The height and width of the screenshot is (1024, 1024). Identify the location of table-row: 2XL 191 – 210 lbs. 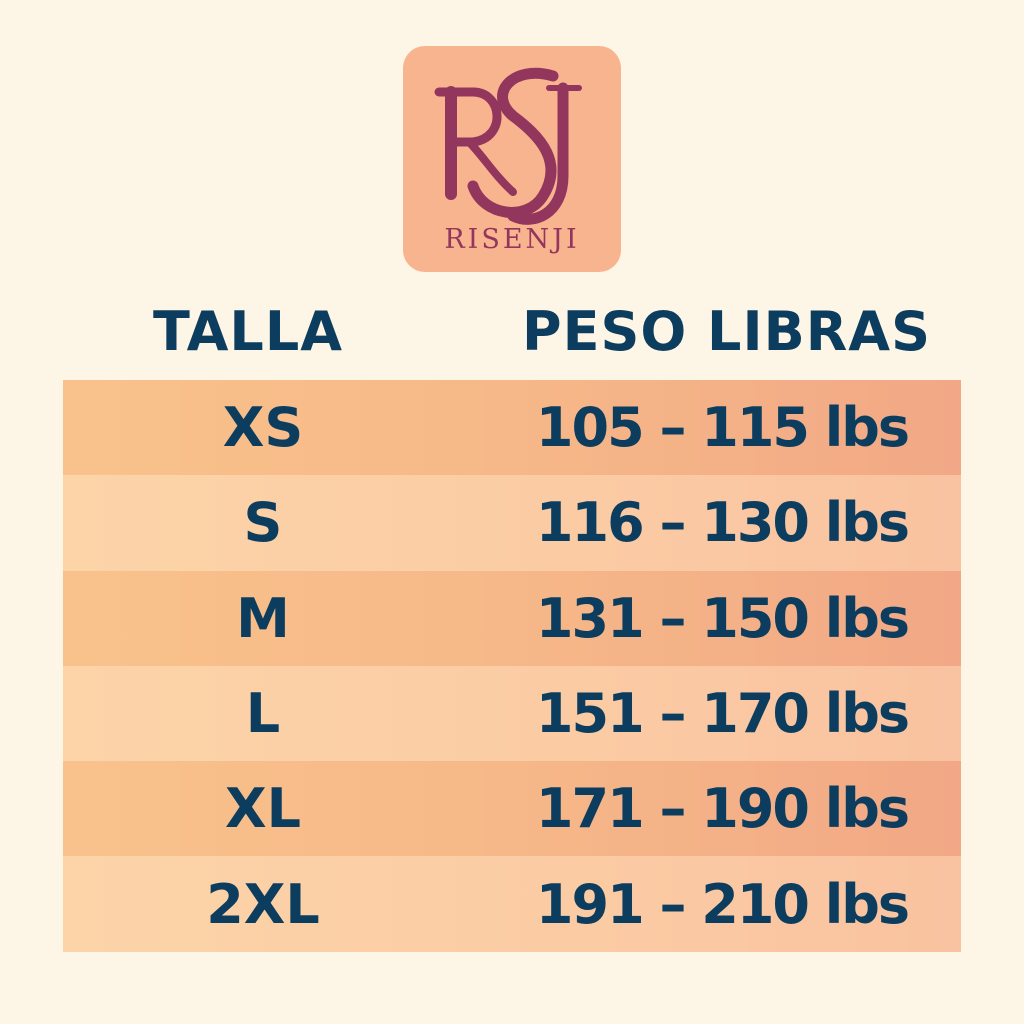
(512, 904).